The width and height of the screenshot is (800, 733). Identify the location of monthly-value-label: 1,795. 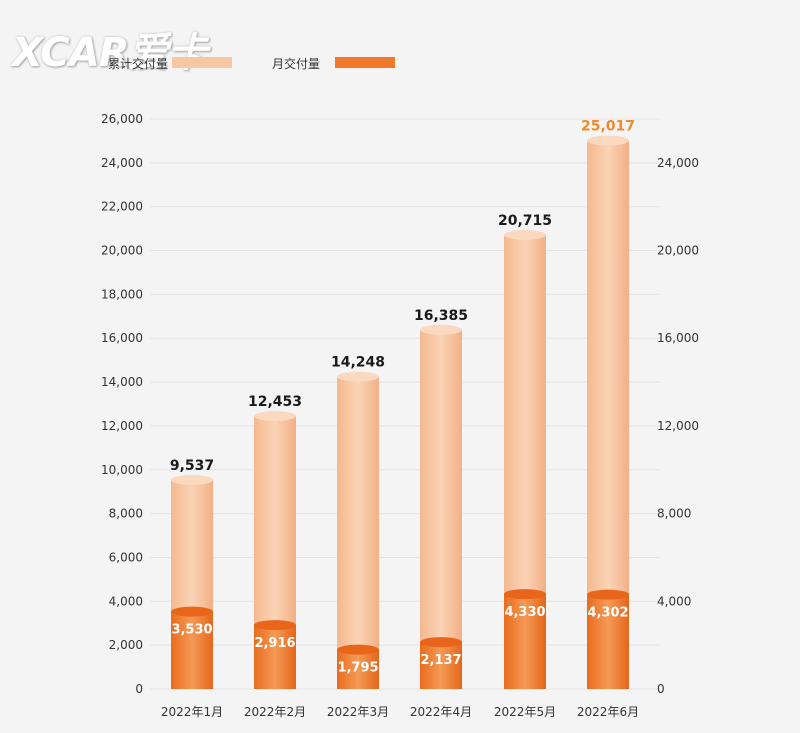
(357, 668).